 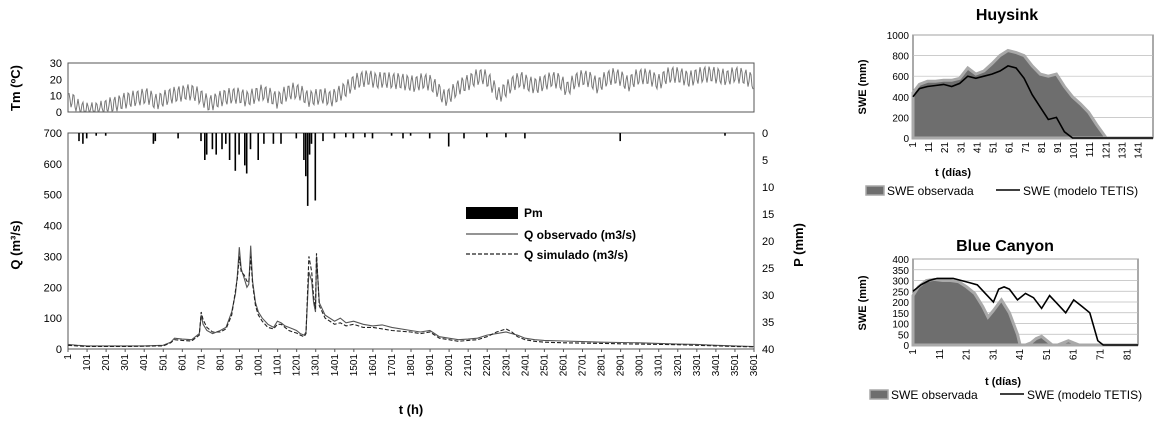 I want to click on blue-canyon-x-tick-label: 61, so click(x=1074, y=355).